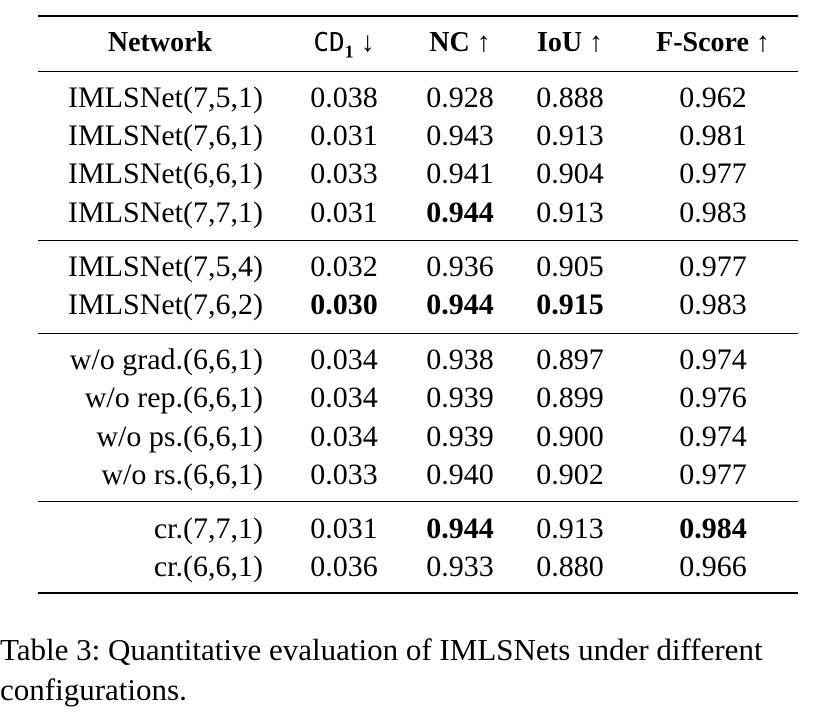 This screenshot has width=840, height=724. What do you see at coordinates (713, 42) in the screenshot?
I see `header-fscore: F-Score ↑` at bounding box center [713, 42].